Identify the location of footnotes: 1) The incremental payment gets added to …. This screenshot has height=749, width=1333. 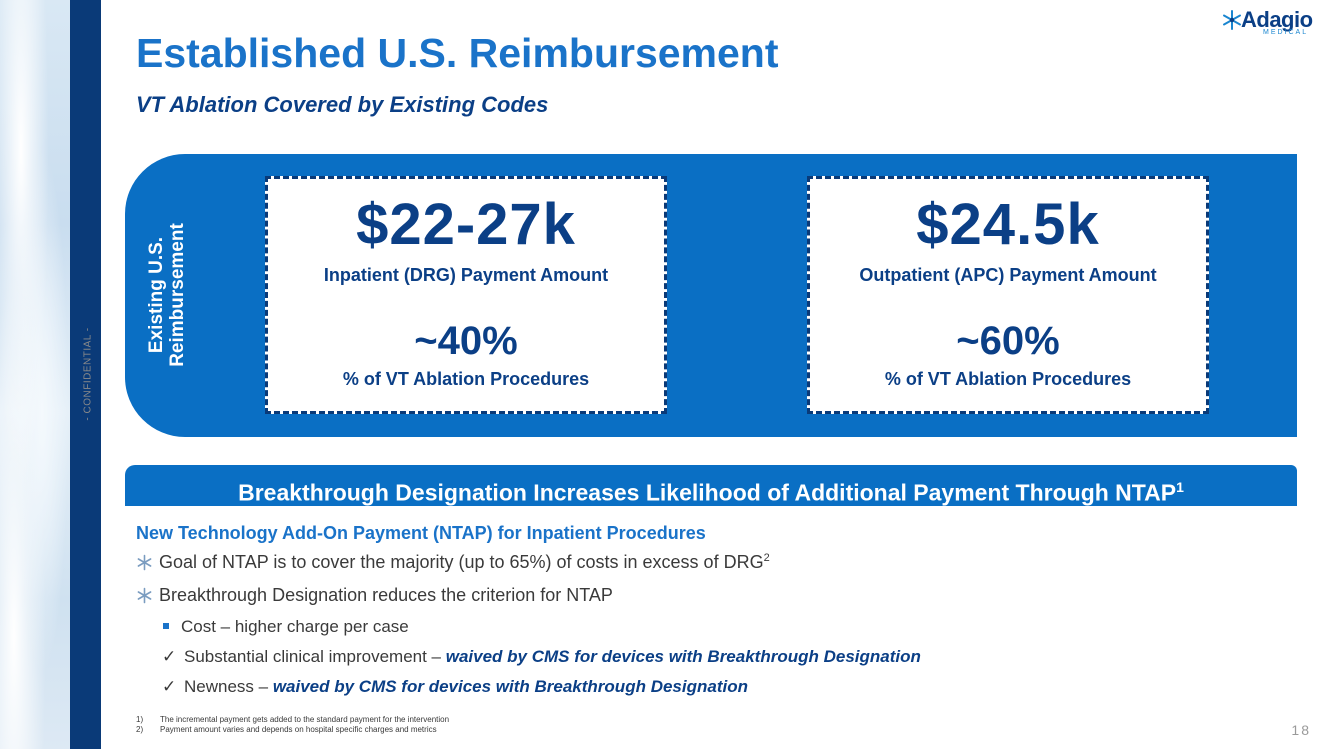
(292, 725).